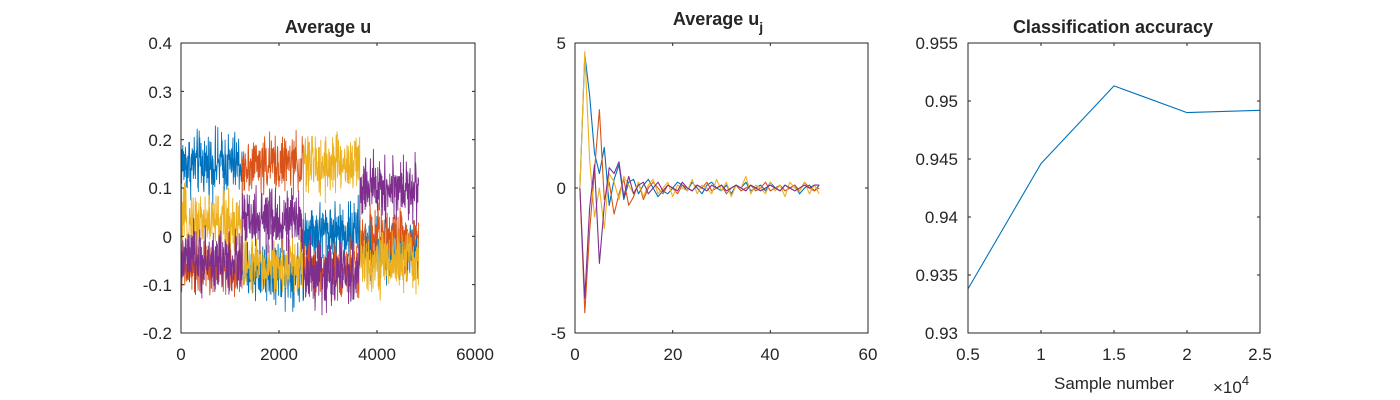 The height and width of the screenshot is (400, 1400). I want to click on panel3-x-exponent: ×10⁴, so click(1231, 385).